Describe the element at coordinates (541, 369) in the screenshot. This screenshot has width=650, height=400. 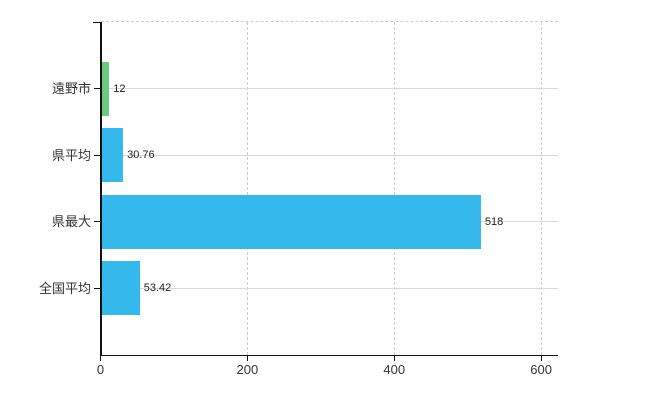
I see `x-tick-label: 600` at that location.